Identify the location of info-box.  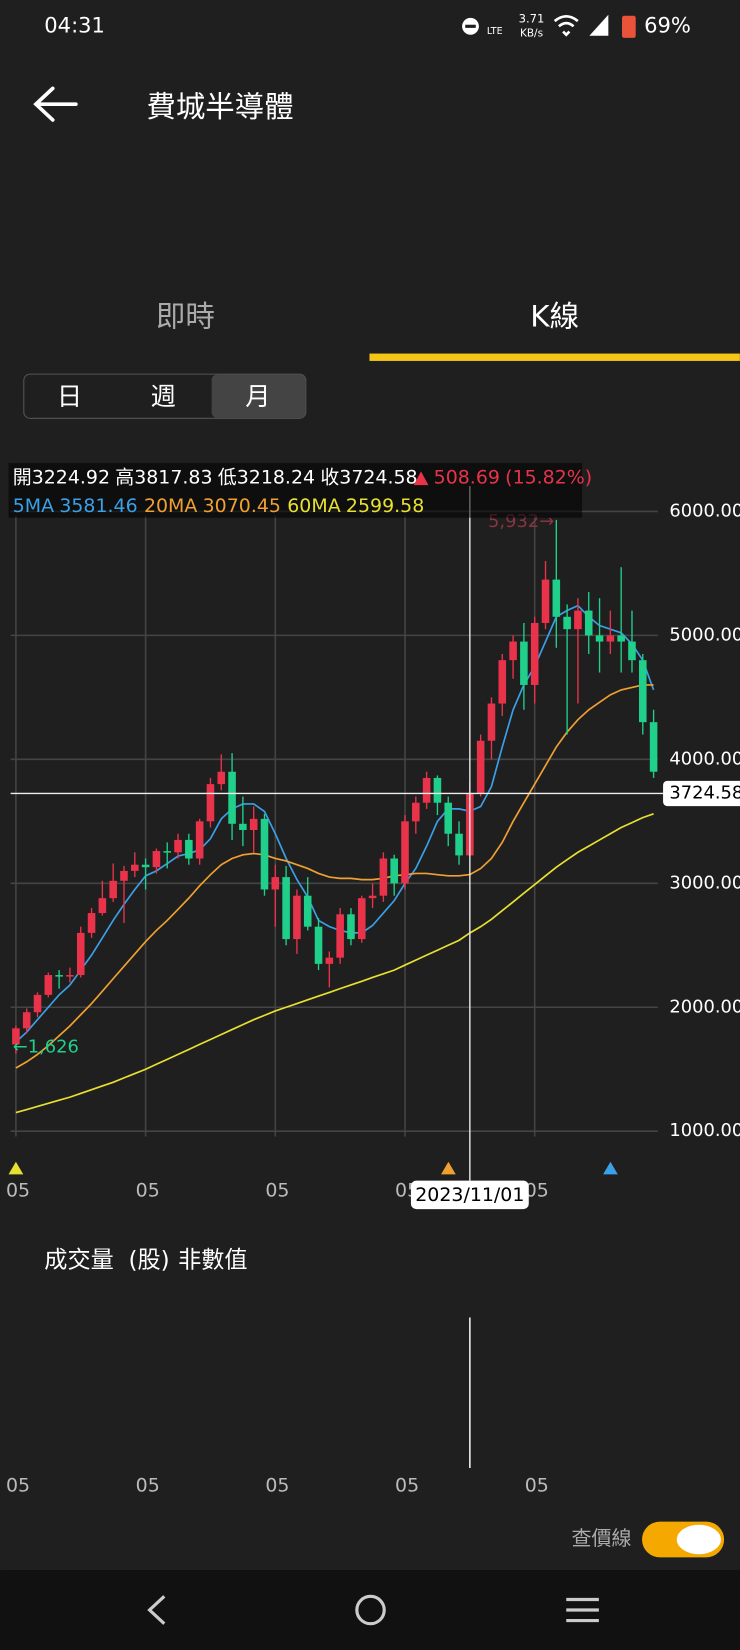
(295, 490).